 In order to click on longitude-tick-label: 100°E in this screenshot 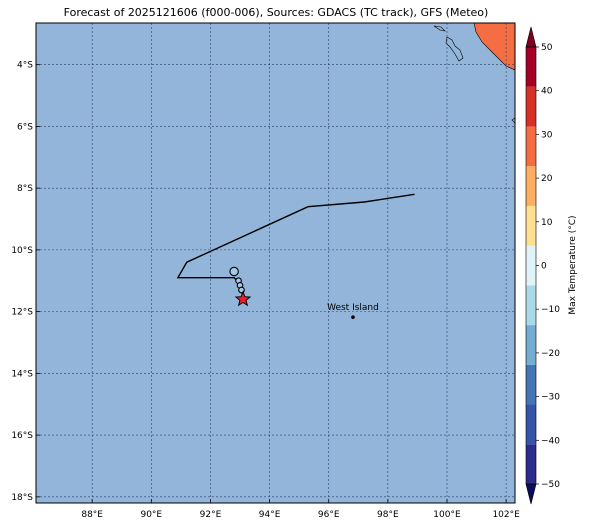, I will do `click(447, 515)`.